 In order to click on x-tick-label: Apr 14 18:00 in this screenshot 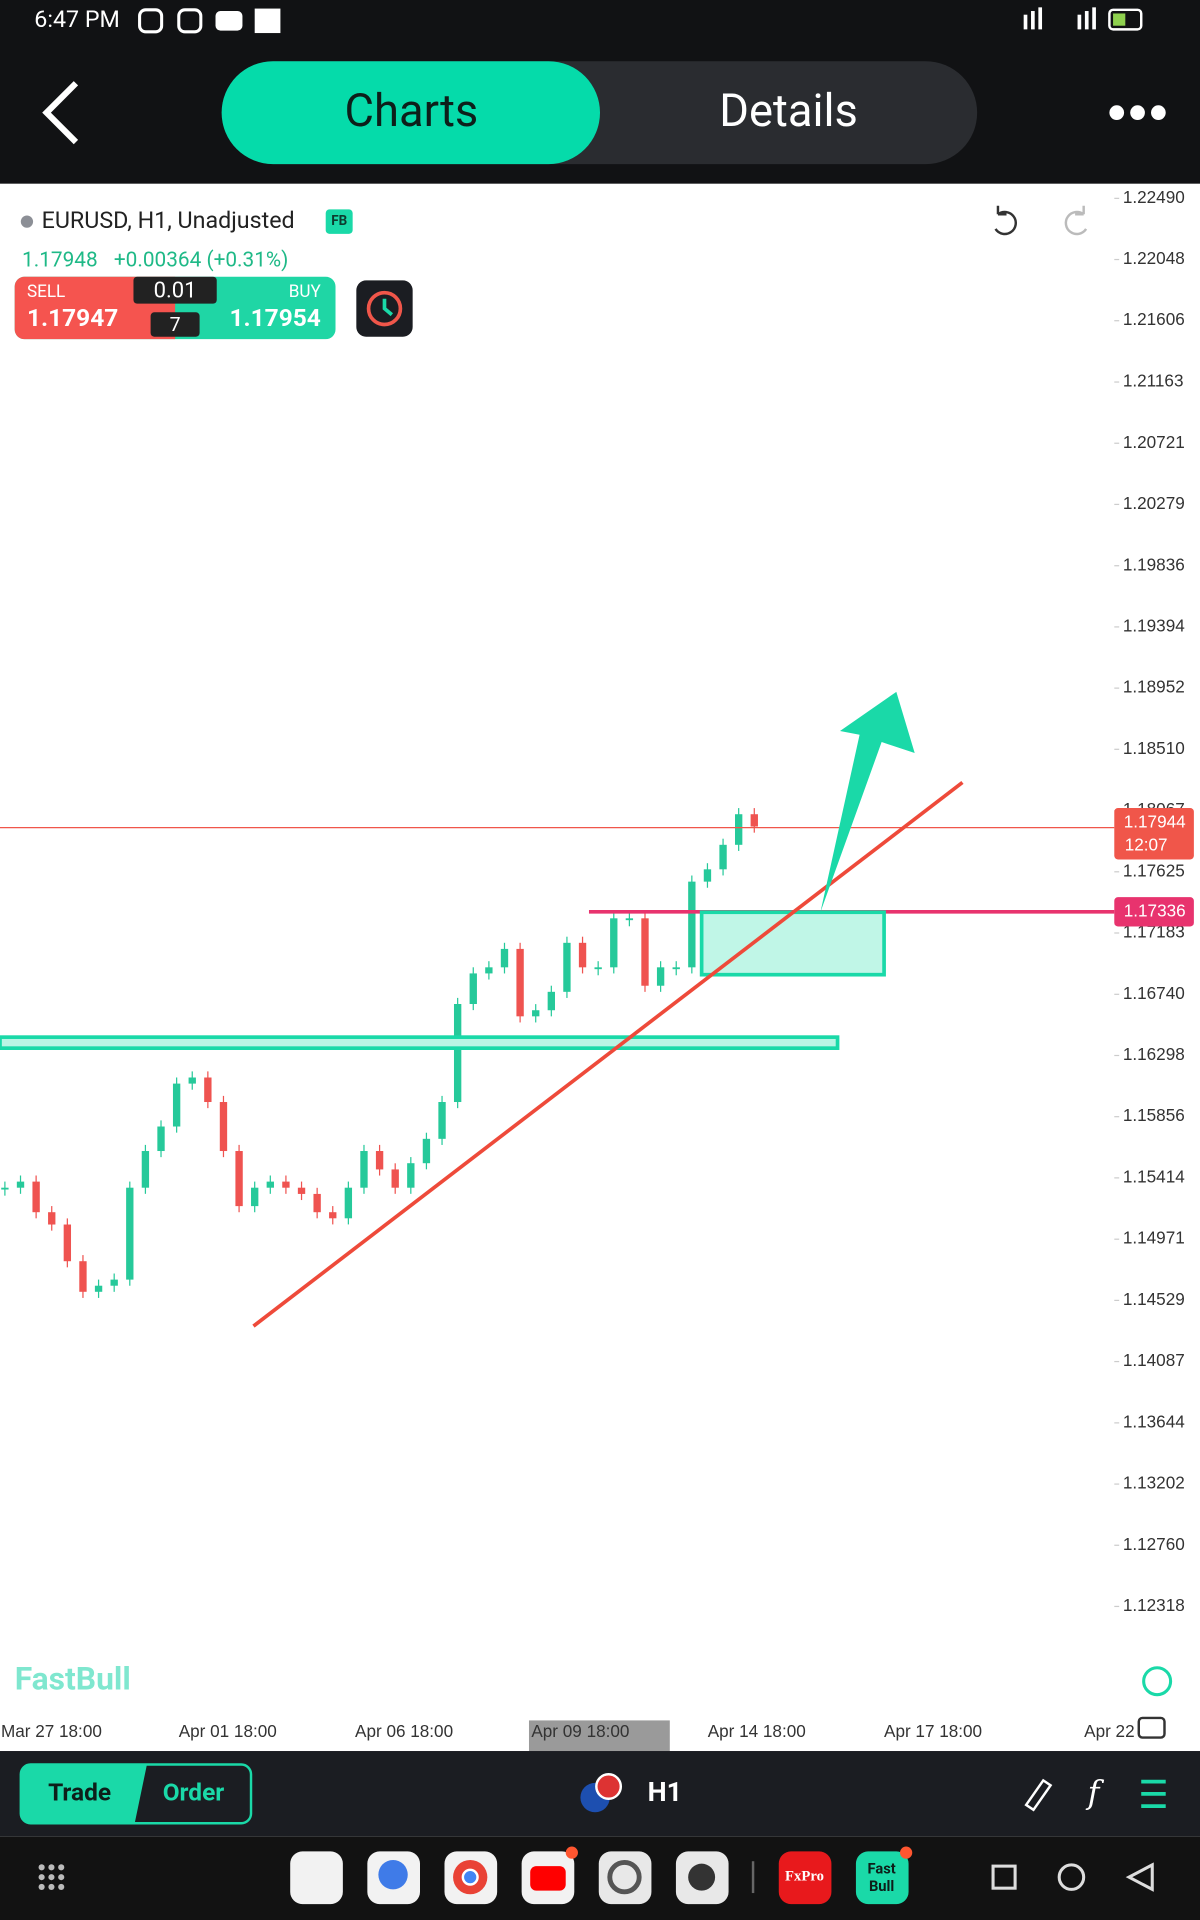, I will do `click(757, 1731)`.